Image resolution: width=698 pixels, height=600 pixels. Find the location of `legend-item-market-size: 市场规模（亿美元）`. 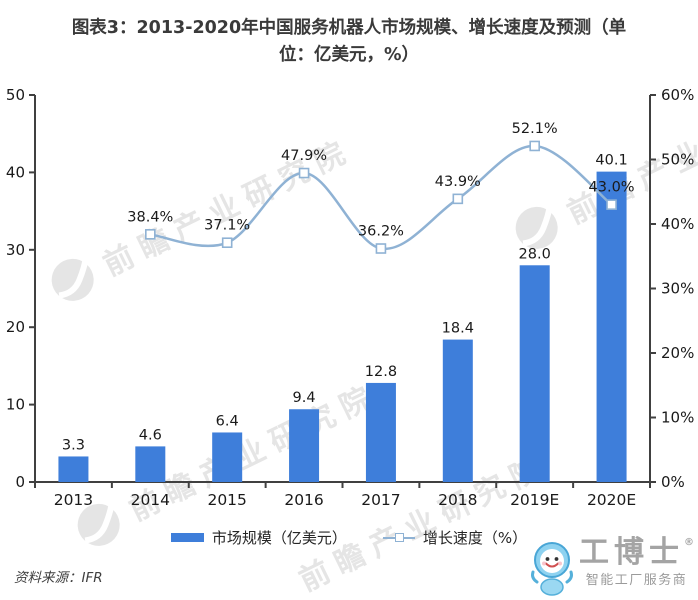

legend-item-market-size: 市场规模（亿美元） is located at coordinates (258, 537).